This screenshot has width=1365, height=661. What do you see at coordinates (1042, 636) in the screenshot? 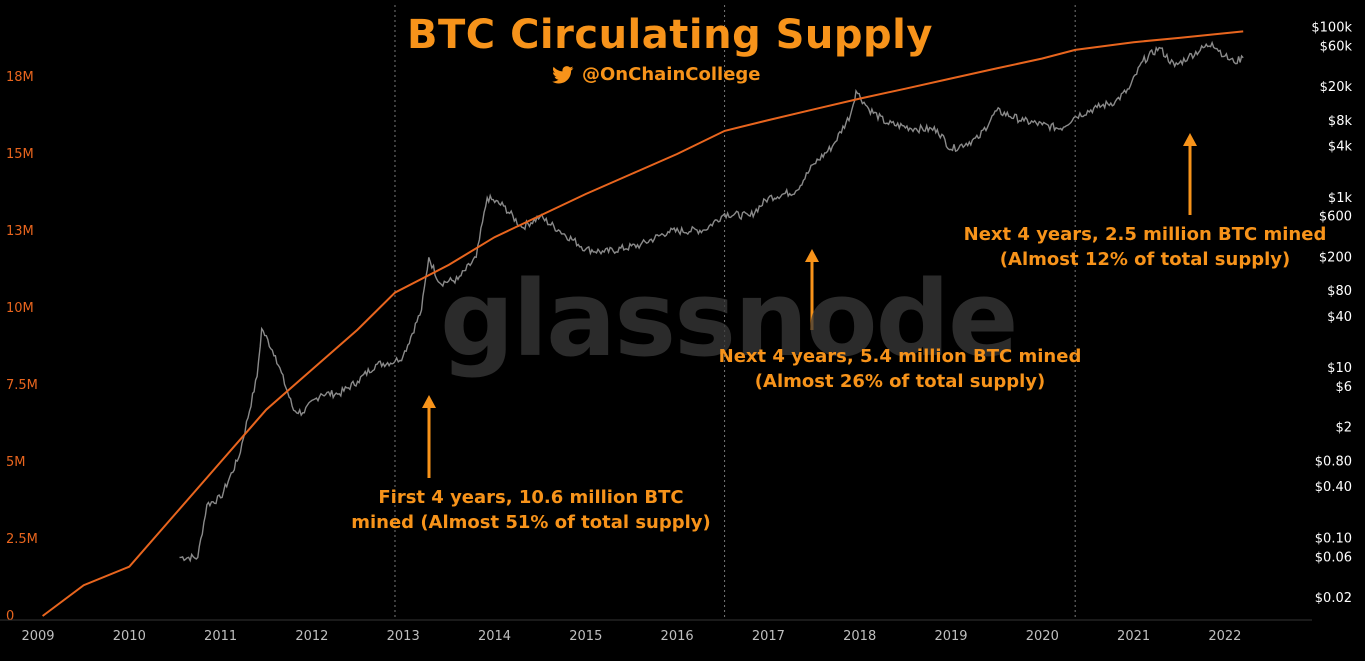
I see `x-tick-label: 2020` at bounding box center [1042, 636].